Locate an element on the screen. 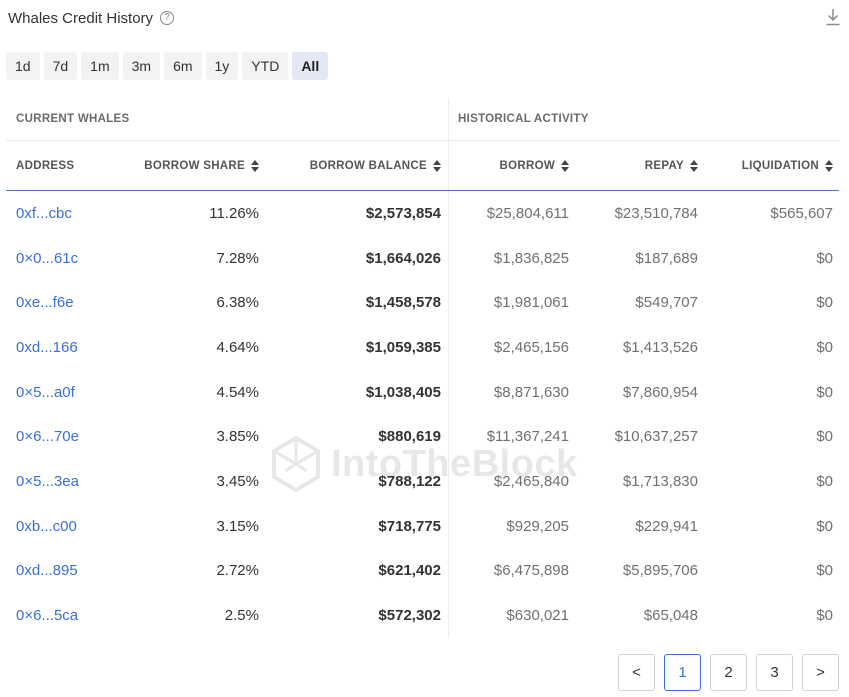 The image size is (849, 697). address-link: 0xd...895 is located at coordinates (47, 571).